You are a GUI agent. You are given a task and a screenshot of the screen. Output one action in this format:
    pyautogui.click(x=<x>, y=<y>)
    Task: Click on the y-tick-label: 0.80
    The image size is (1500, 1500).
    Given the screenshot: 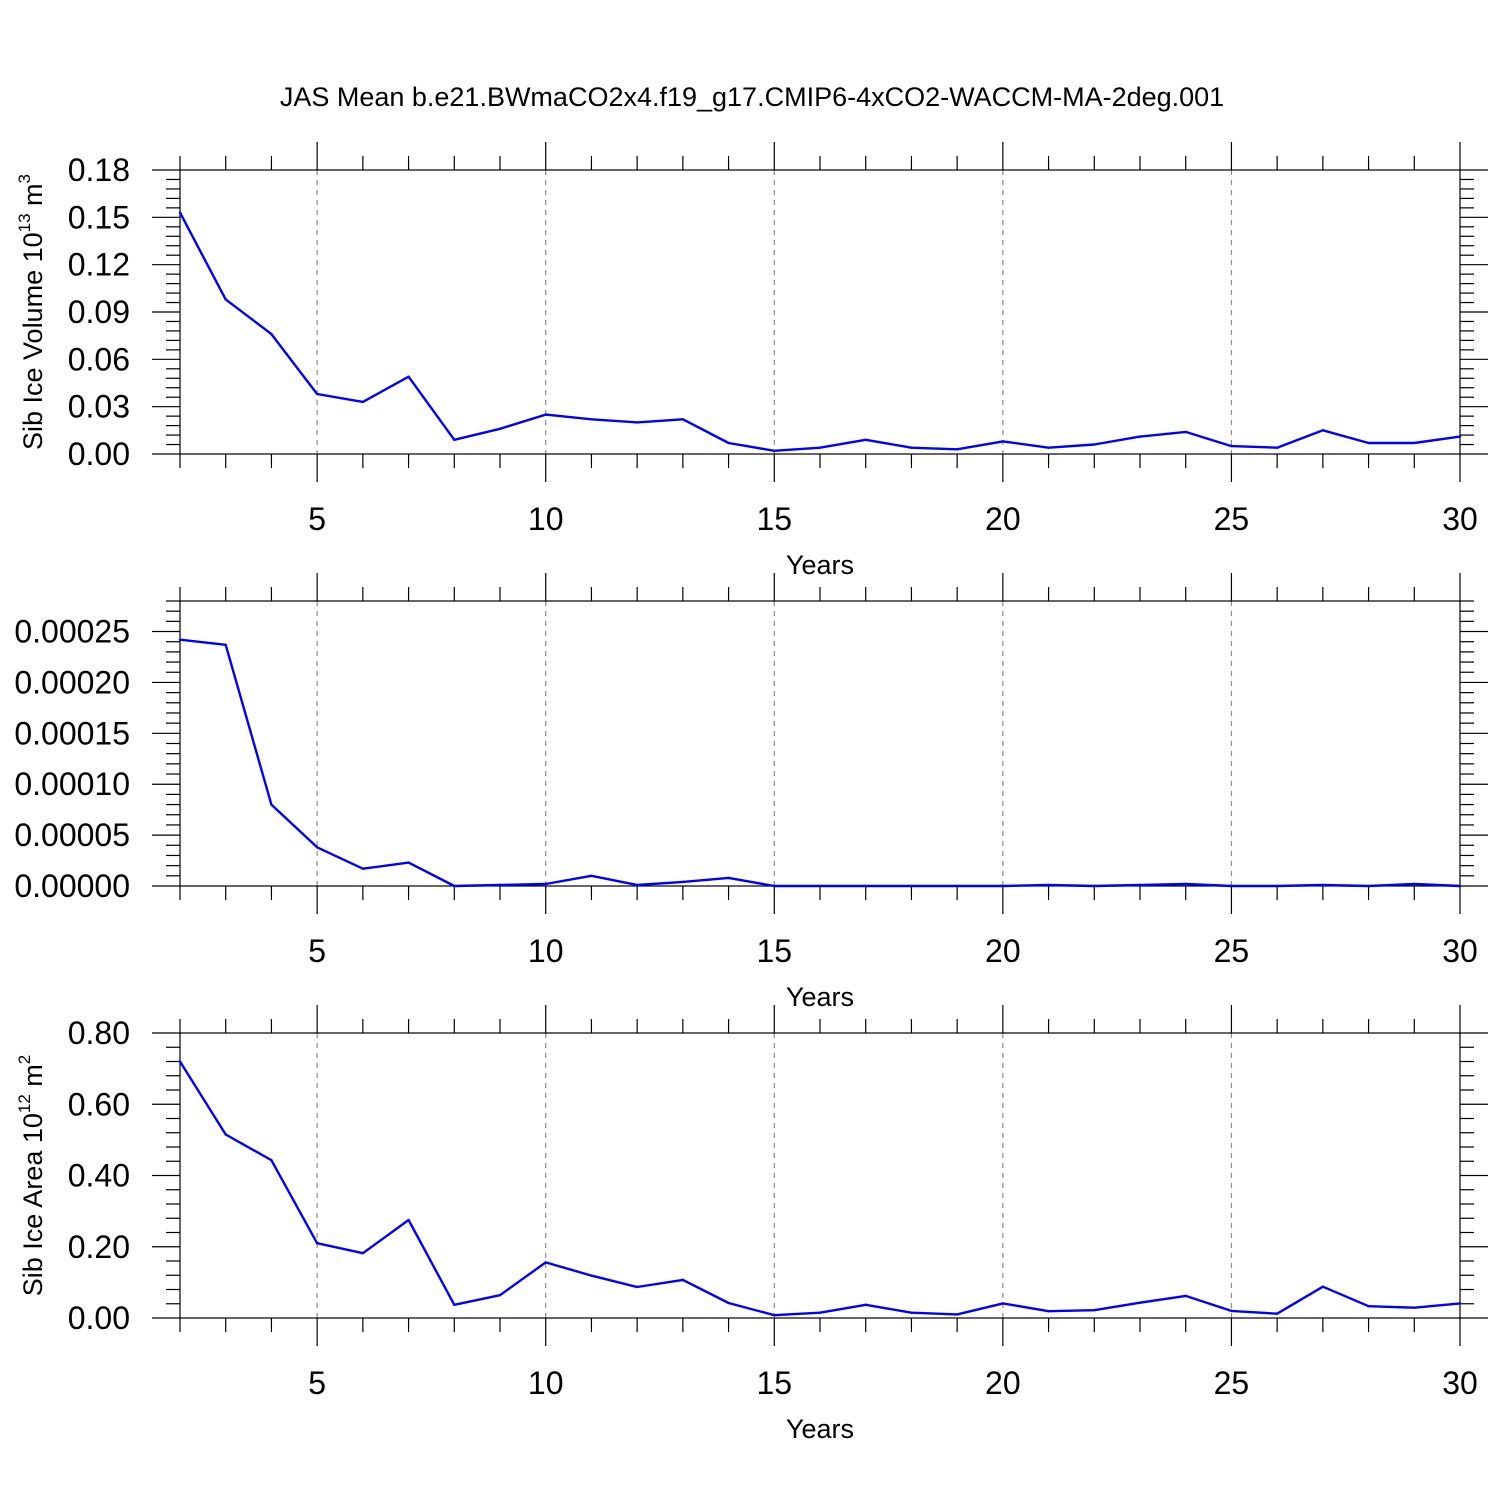 What is the action you would take?
    pyautogui.click(x=99, y=1033)
    